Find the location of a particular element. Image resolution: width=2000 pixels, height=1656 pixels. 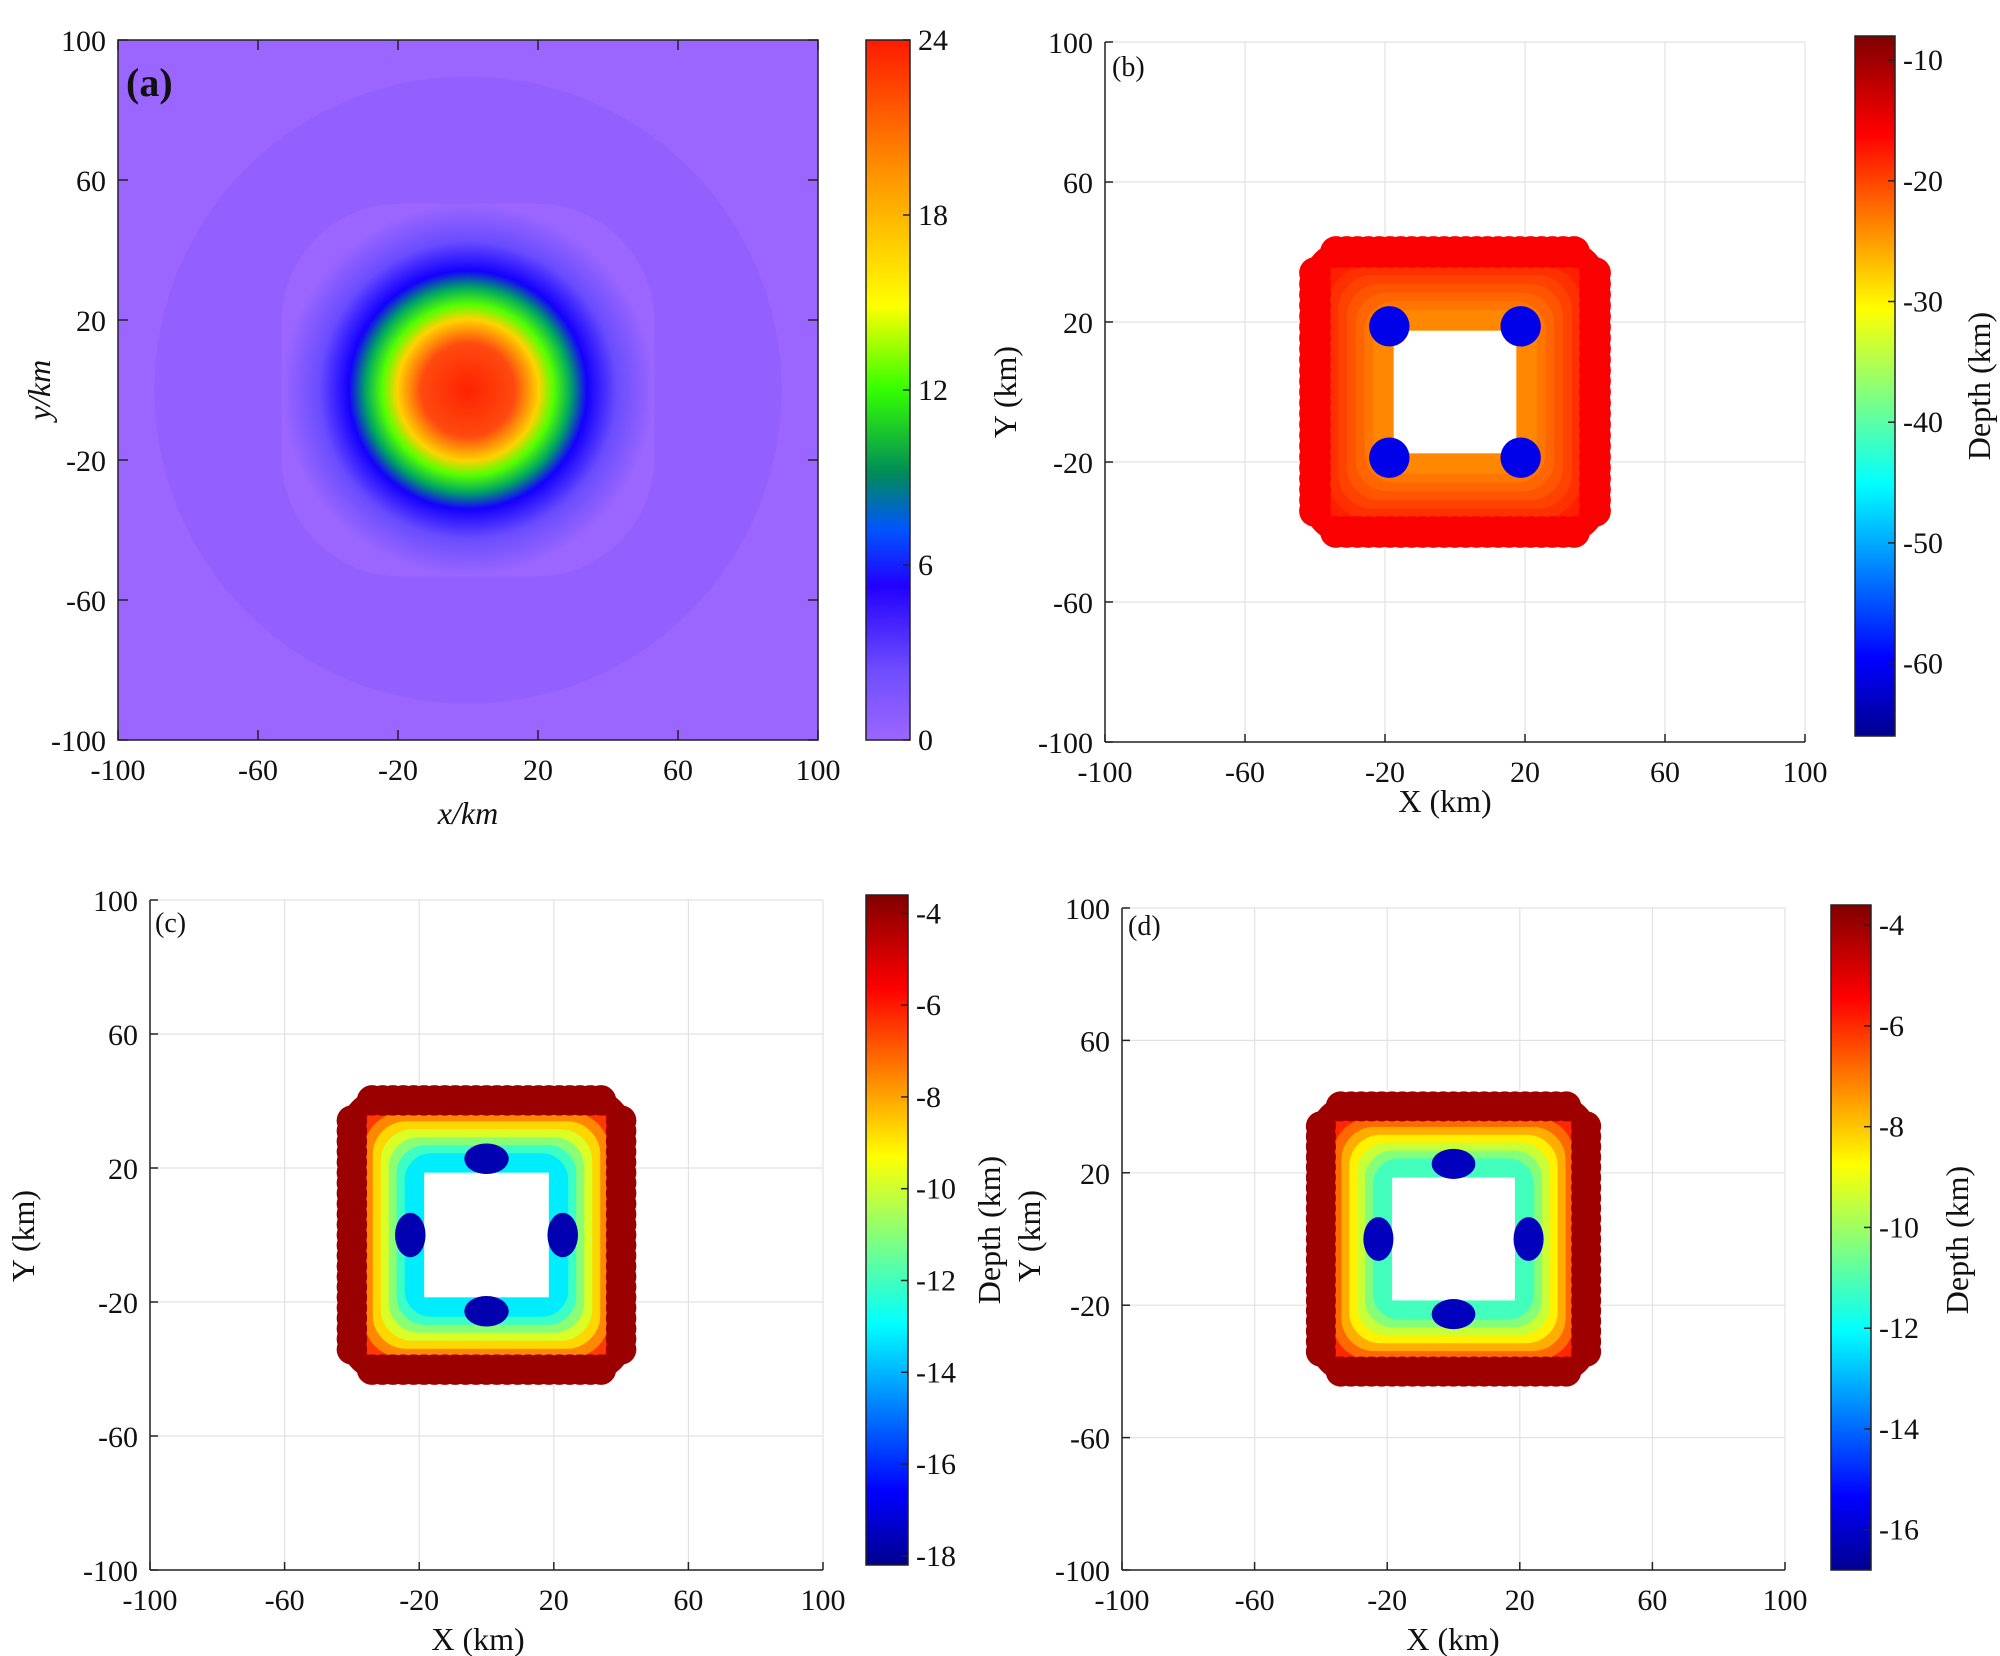

panel-d-colorbar-tick-label: -16 is located at coordinates (1899, 1530).